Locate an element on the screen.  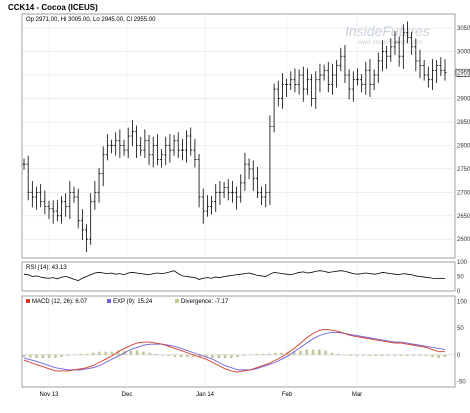
signal-line is located at coordinates (234, 351).